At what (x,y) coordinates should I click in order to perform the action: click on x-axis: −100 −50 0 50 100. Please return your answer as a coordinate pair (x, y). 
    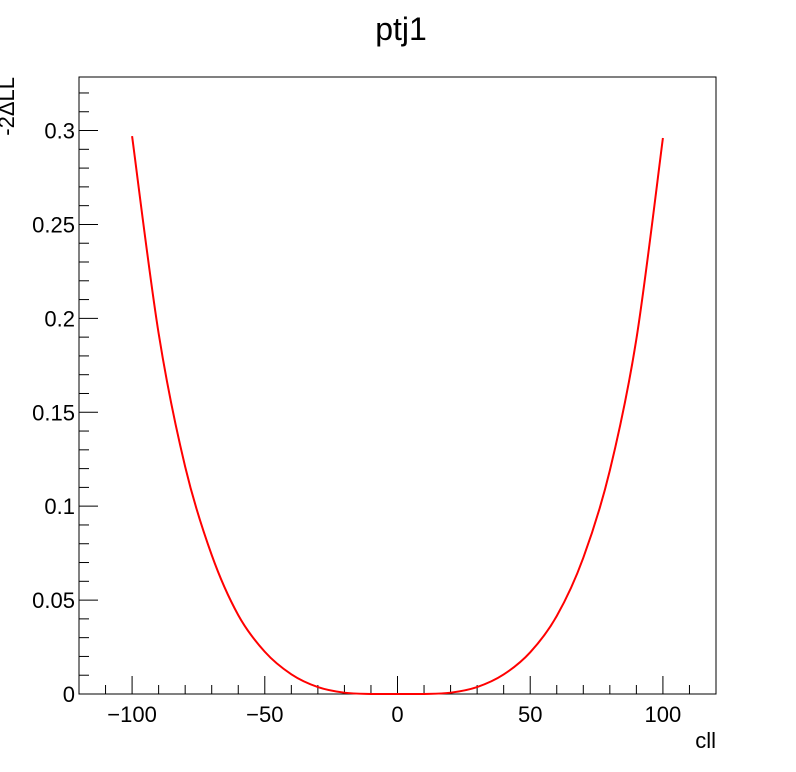
    Looking at the image, I should click on (394, 701).